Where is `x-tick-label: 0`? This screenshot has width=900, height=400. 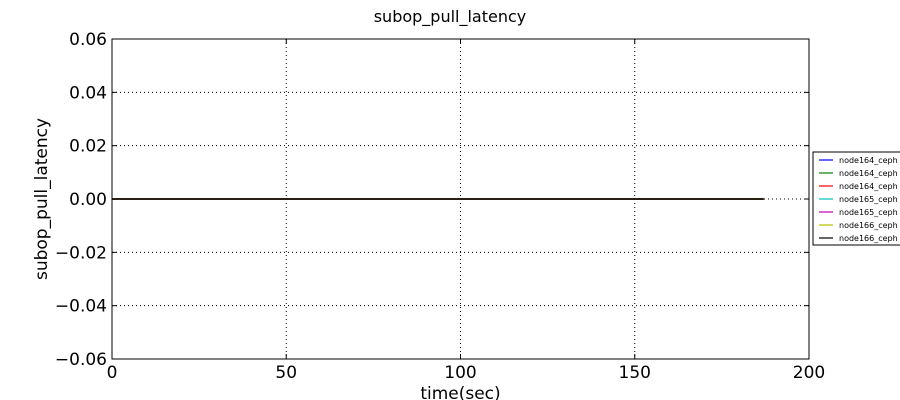
x-tick-label: 0 is located at coordinates (112, 373).